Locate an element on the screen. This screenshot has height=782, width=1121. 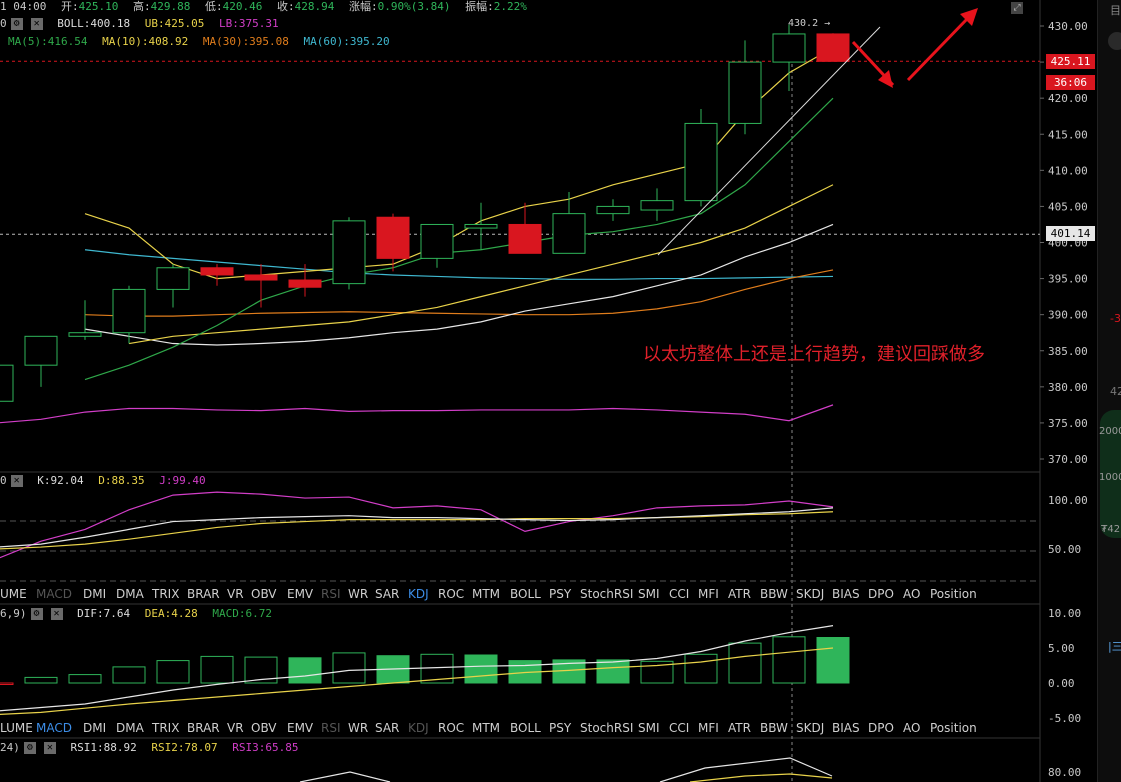
rsi-close-icon: ✕ is located at coordinates (49, 748).